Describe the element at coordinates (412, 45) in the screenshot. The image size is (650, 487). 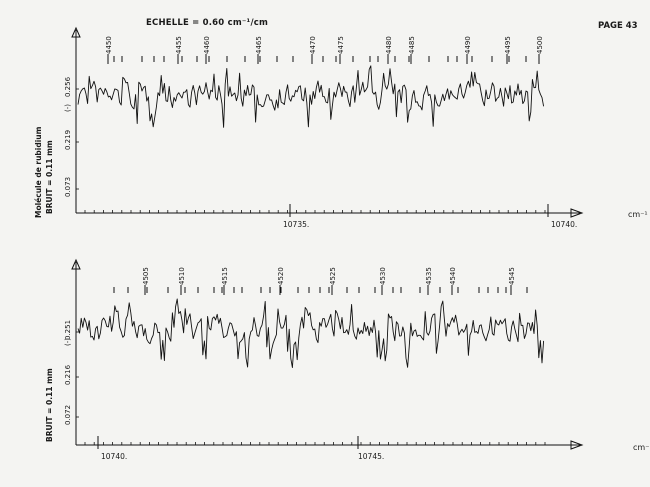
I see `line-number-label: 4485` at that location.